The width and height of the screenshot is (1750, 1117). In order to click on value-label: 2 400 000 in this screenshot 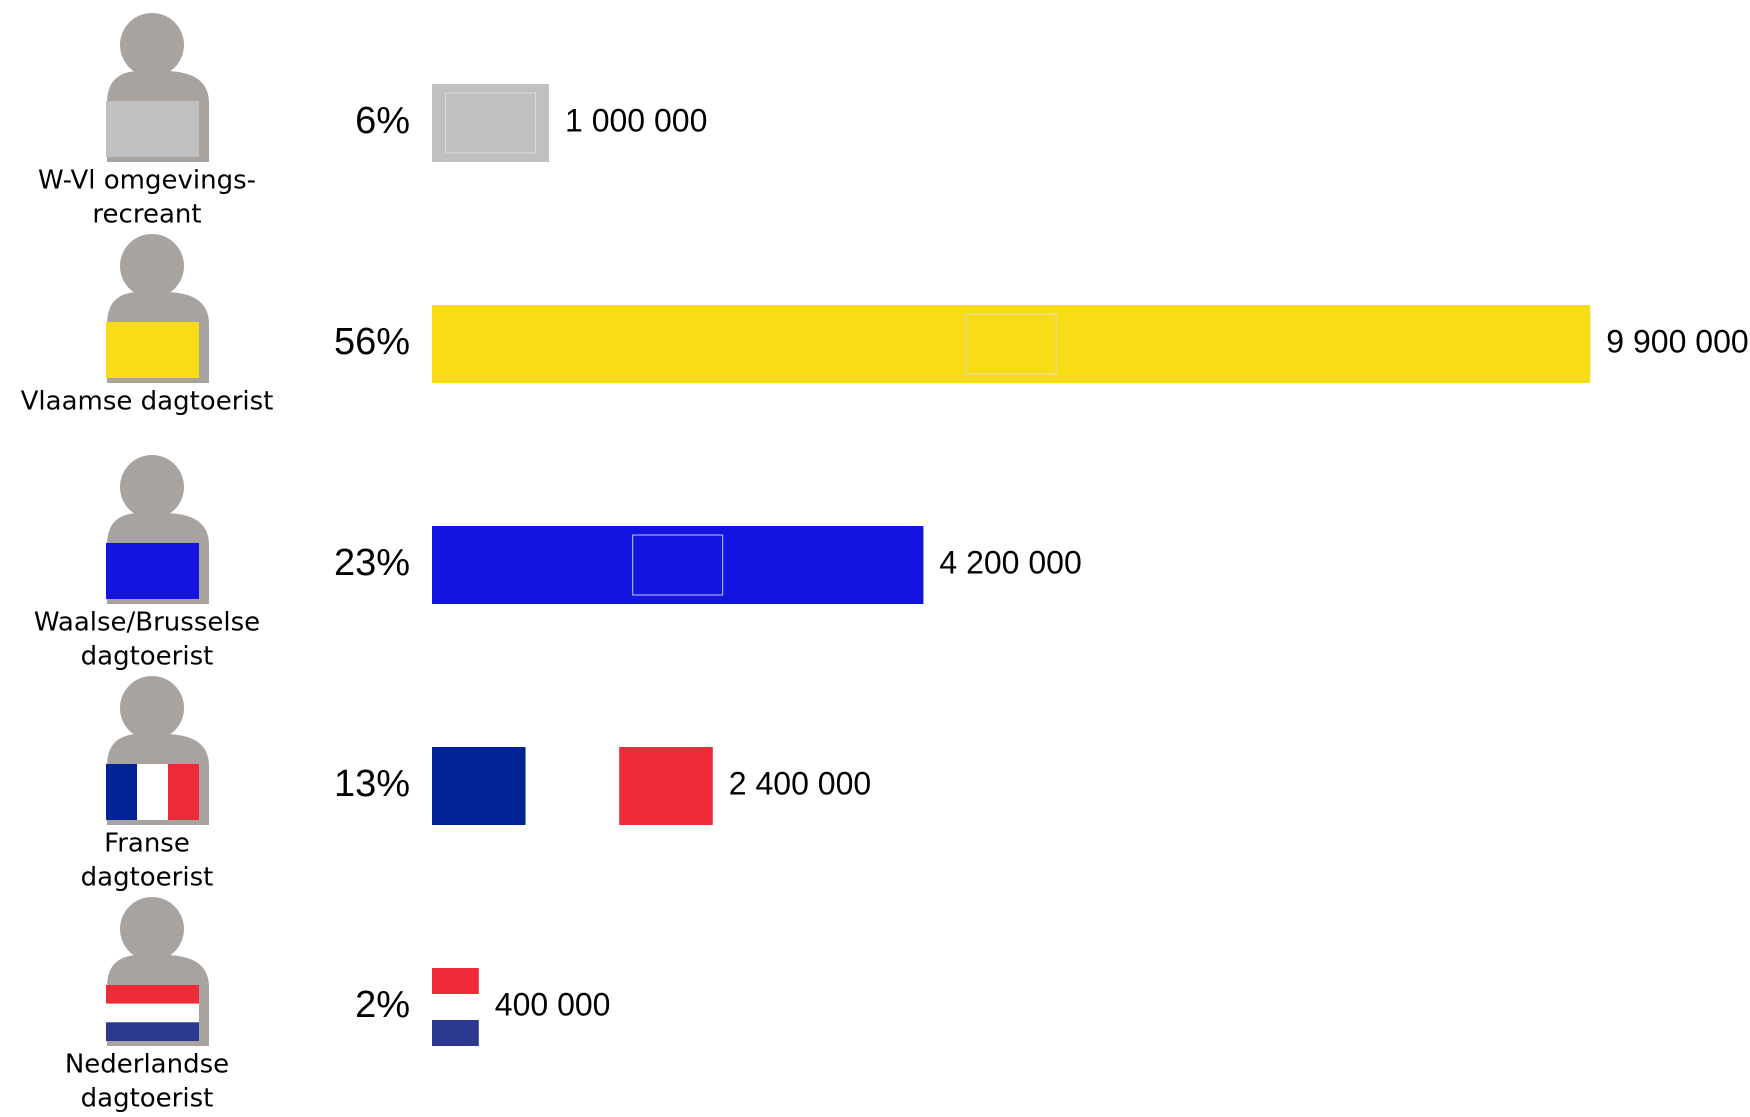, I will do `click(800, 783)`.